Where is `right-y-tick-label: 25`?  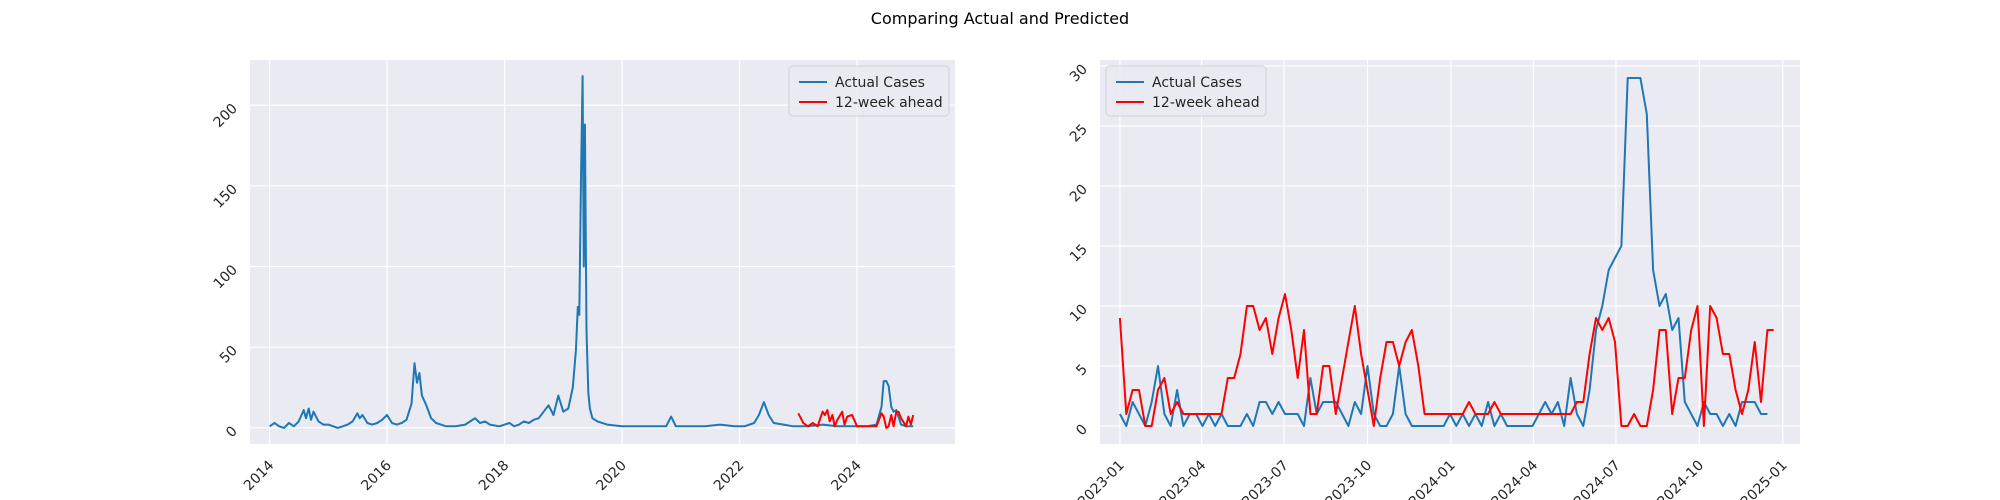
right-y-tick-label: 25 is located at coordinates (1079, 134).